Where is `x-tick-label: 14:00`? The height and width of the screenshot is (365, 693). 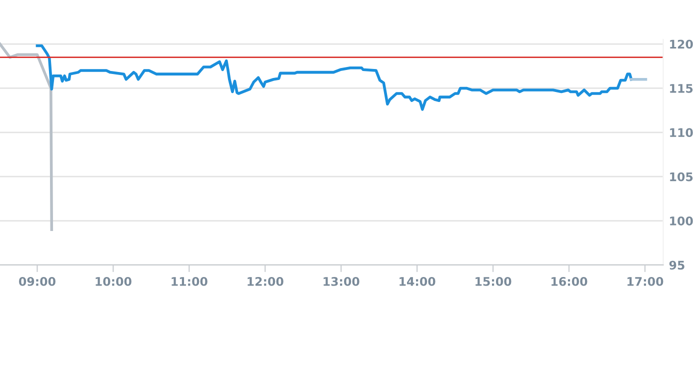 x-tick-label: 14:00 is located at coordinates (418, 281).